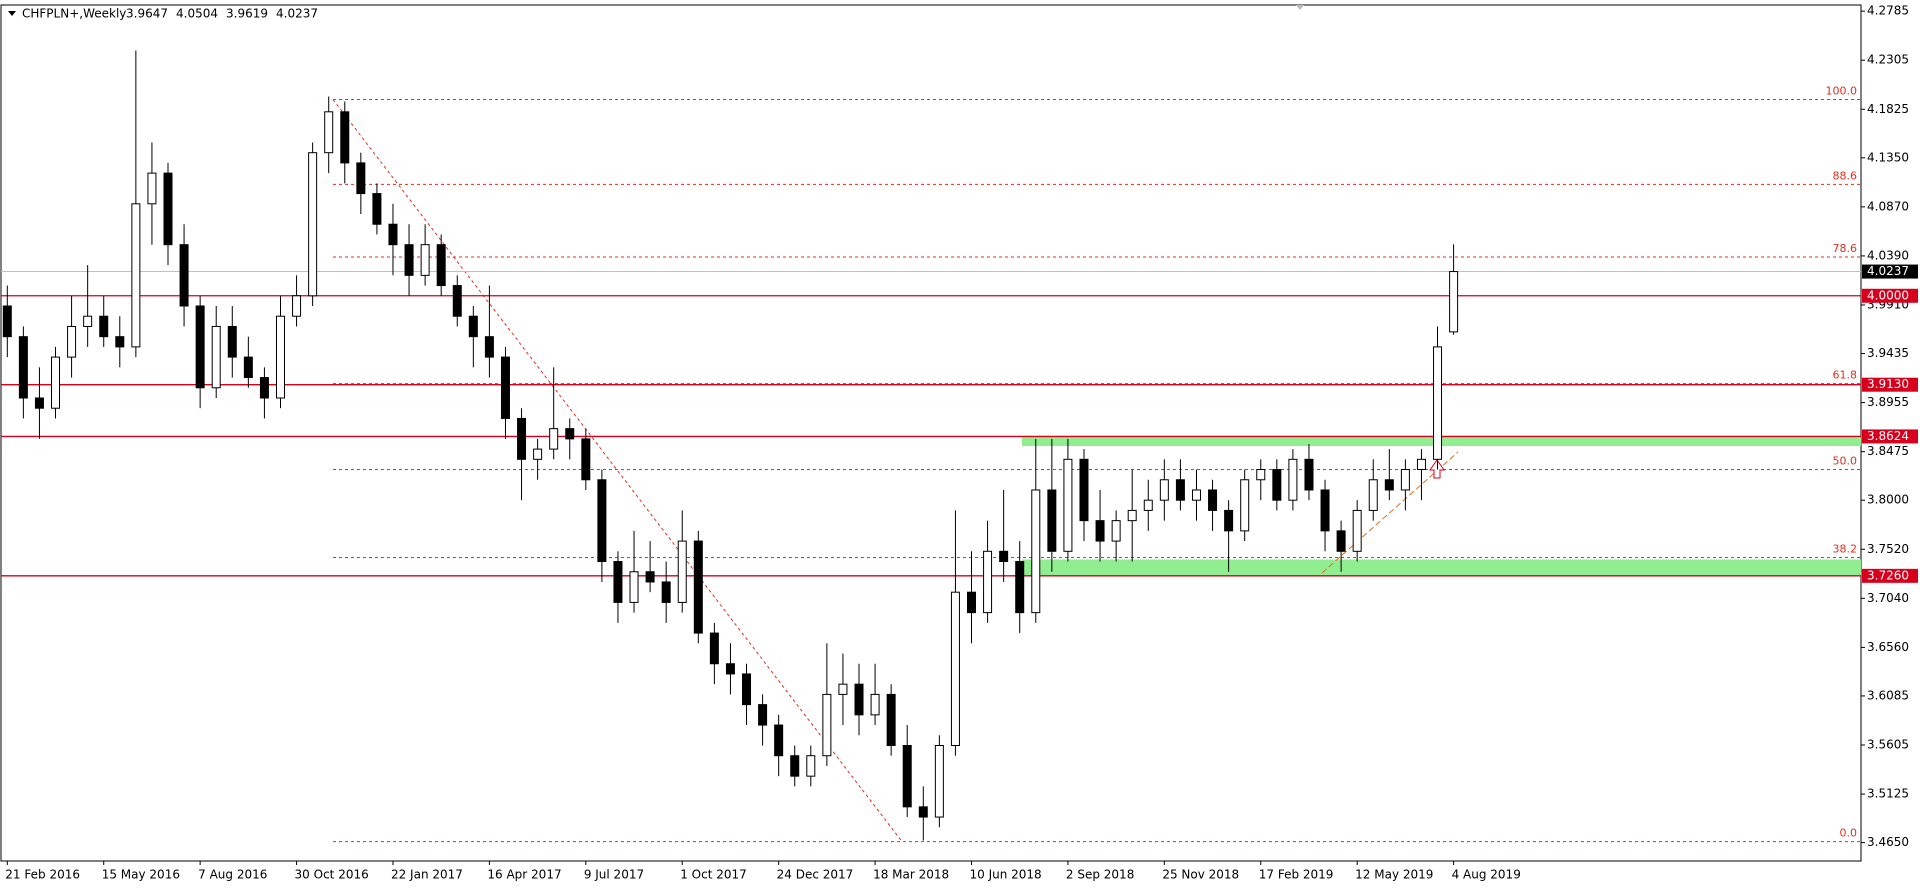 The width and height of the screenshot is (1920, 888). What do you see at coordinates (614, 875) in the screenshot?
I see `x-tick-label: 9 Jul 2017` at bounding box center [614, 875].